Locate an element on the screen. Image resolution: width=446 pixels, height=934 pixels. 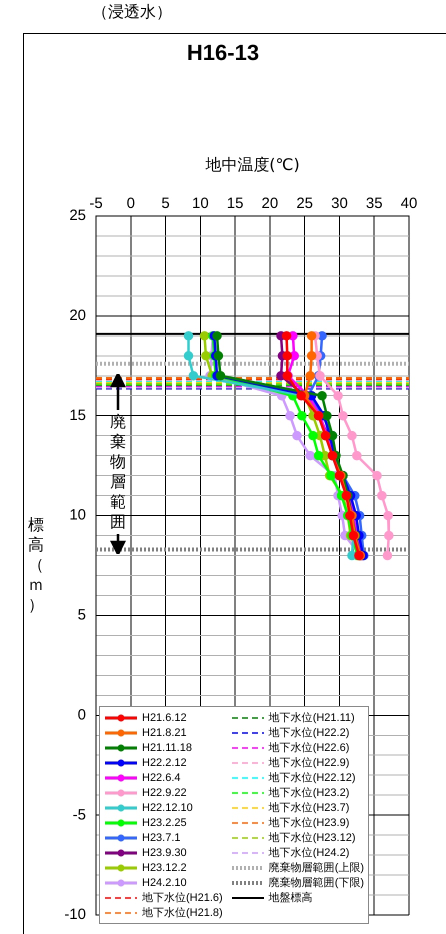
legend-label: H21.8.21 is located at coordinates (164, 732).